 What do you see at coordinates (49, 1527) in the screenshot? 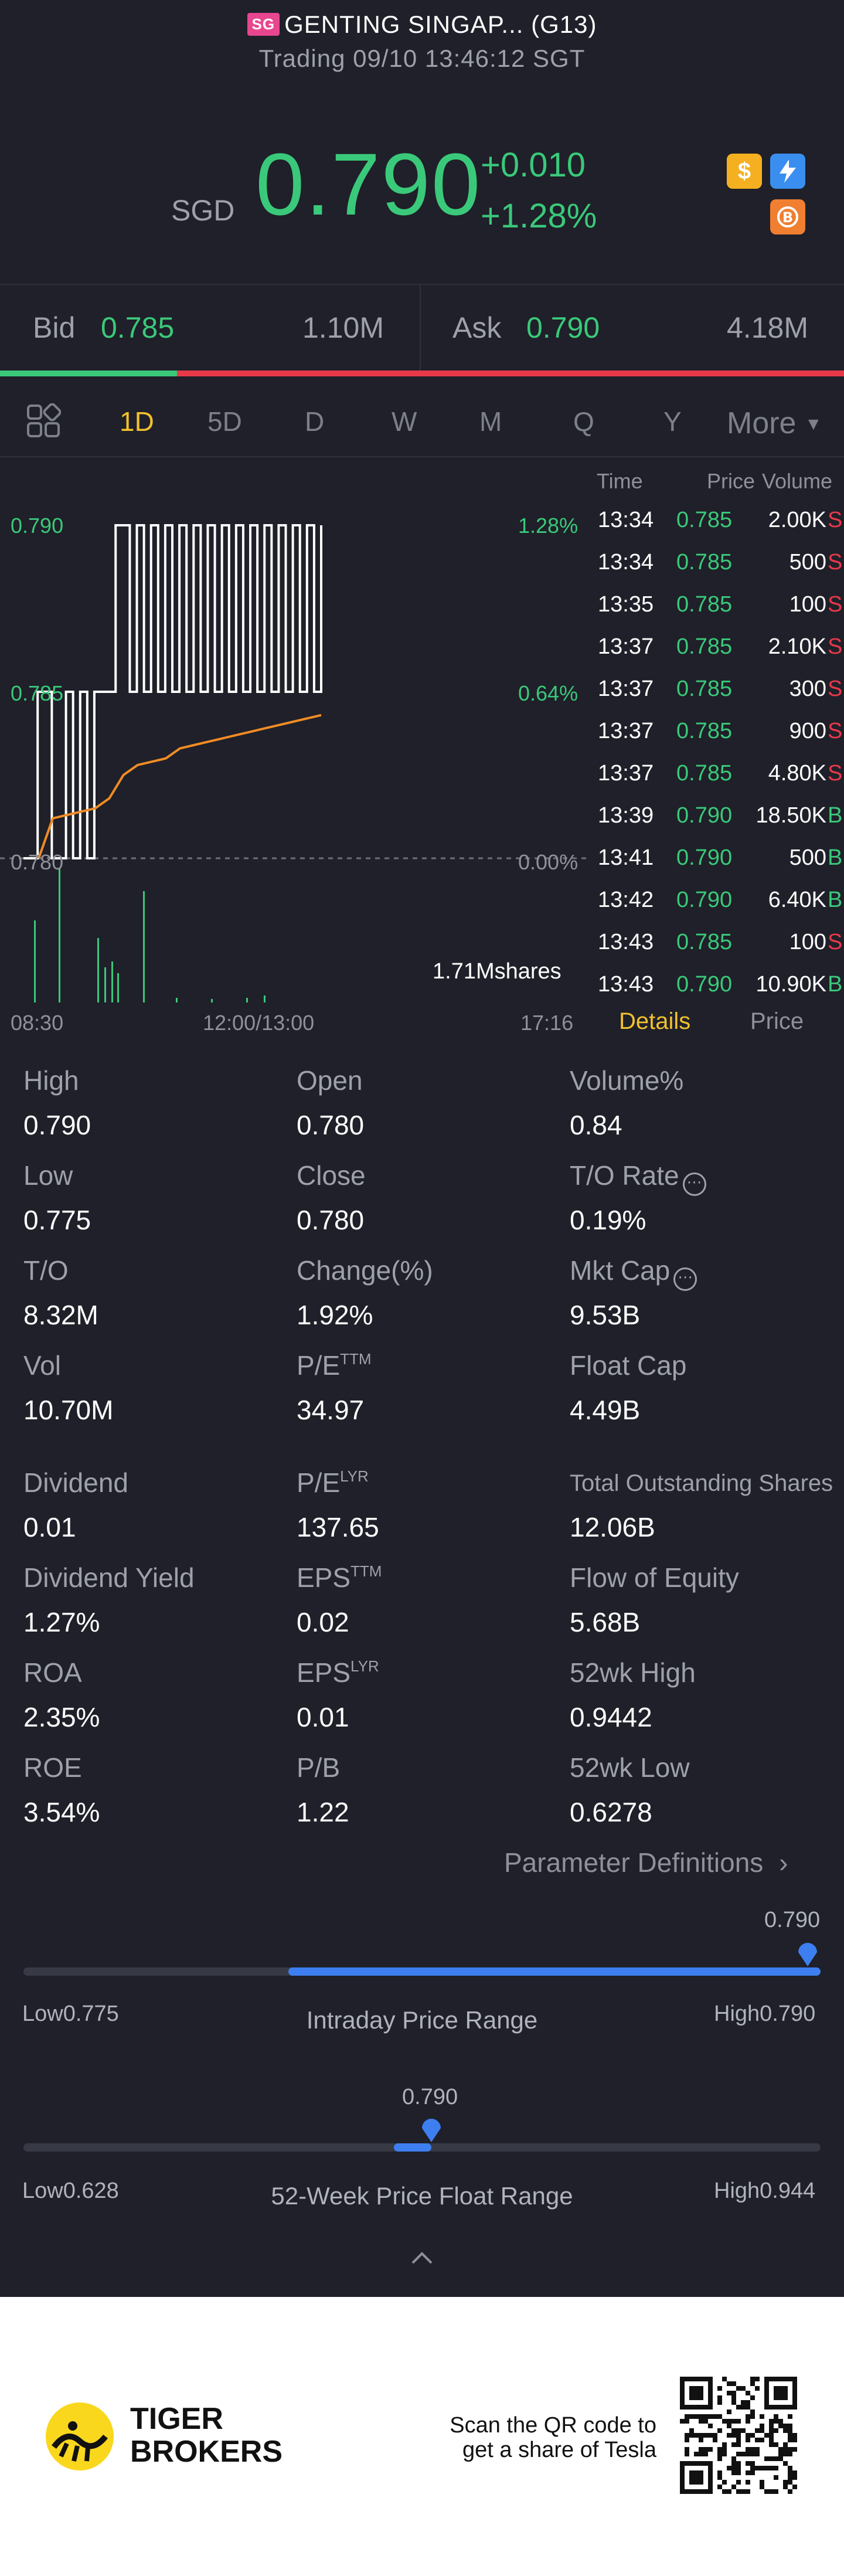
I see `stat-value: 0.01` at bounding box center [49, 1527].